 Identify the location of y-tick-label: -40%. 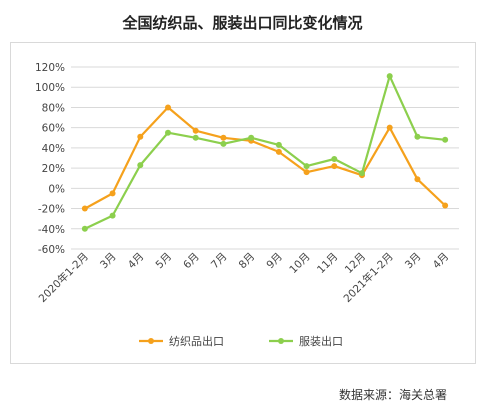
(51, 230).